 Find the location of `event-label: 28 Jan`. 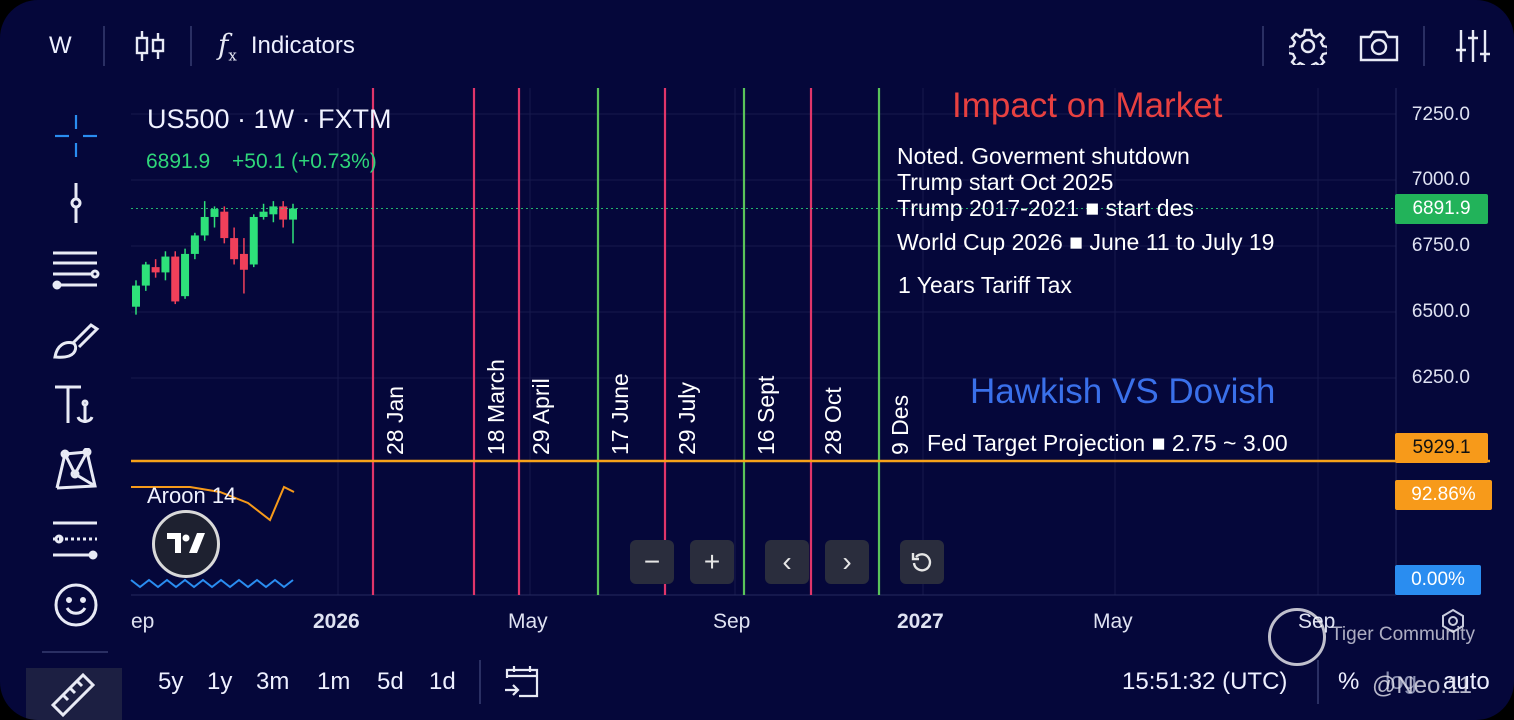

event-label: 28 Jan is located at coordinates (395, 420).